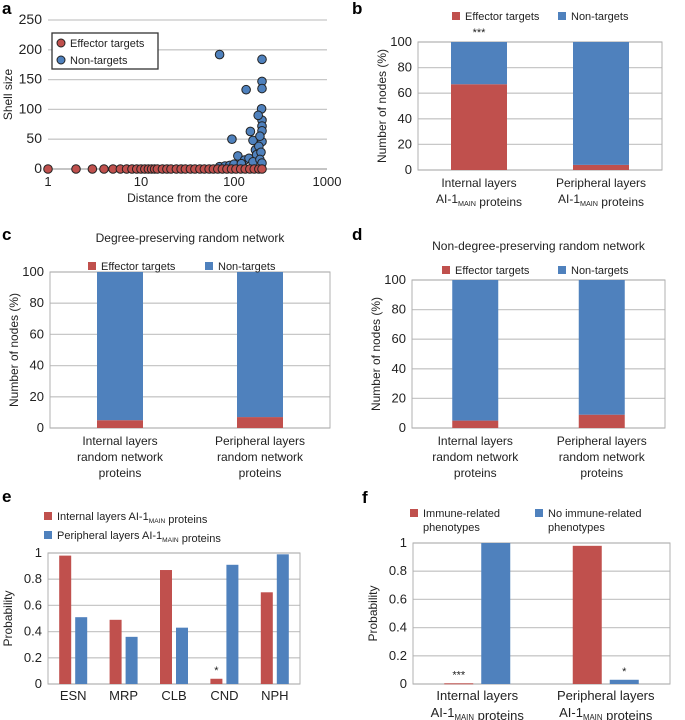  I want to click on x-tick-label: 1000, so click(327, 181).